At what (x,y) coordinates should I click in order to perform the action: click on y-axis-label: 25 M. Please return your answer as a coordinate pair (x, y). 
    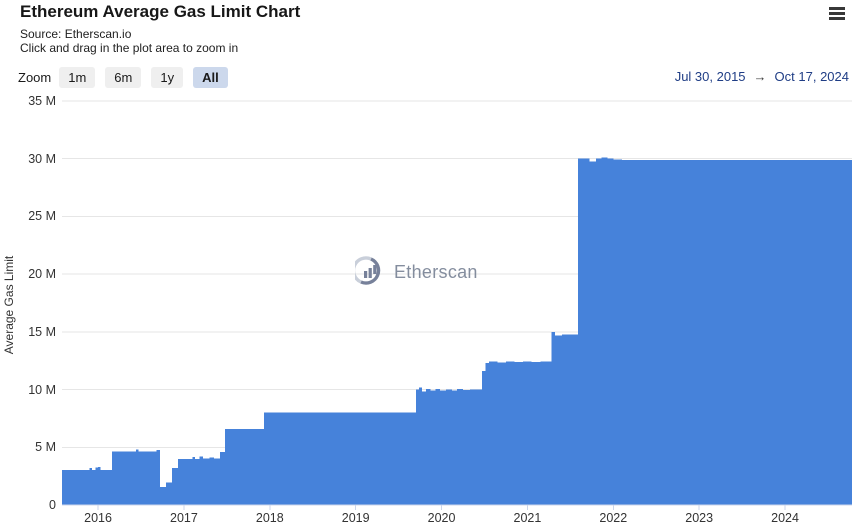
    Looking at the image, I should click on (42, 216).